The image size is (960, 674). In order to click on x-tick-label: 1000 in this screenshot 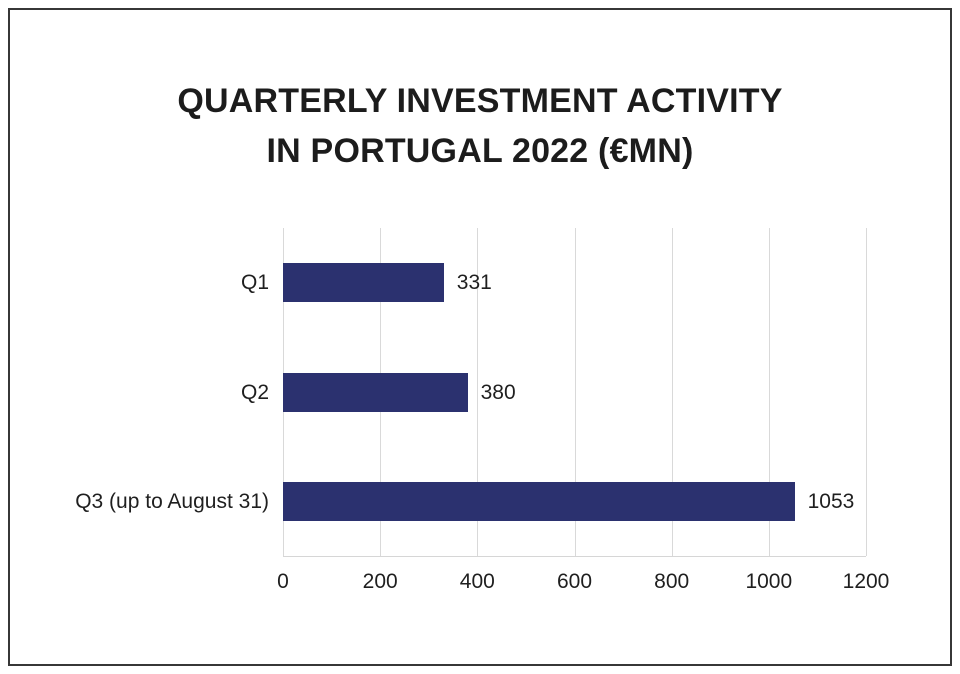, I will do `click(769, 581)`.